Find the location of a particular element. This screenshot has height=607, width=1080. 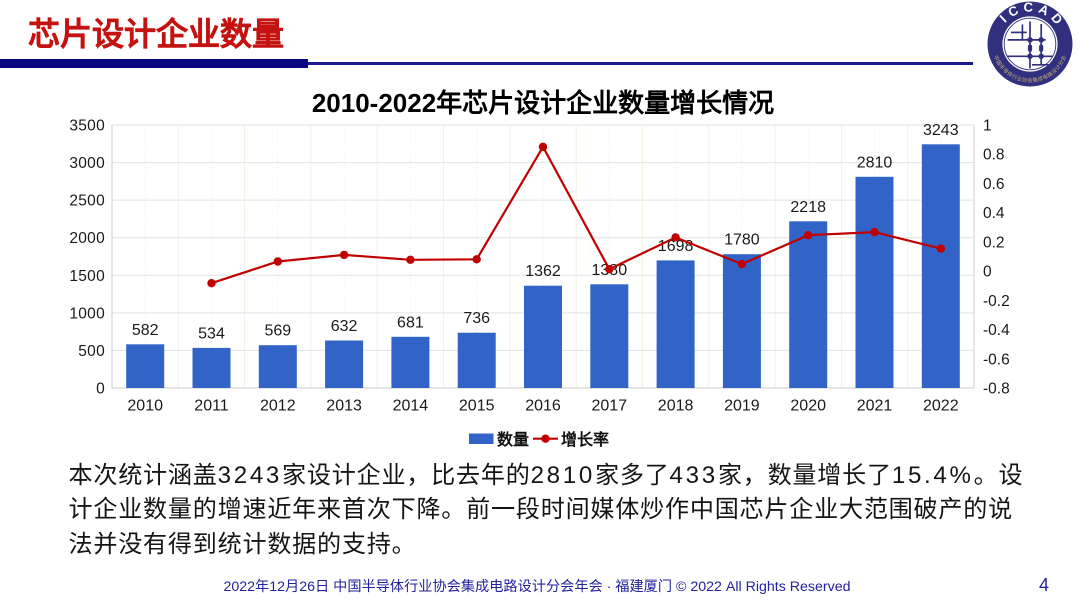

svg-text: 0.8 is located at coordinates (994, 155).